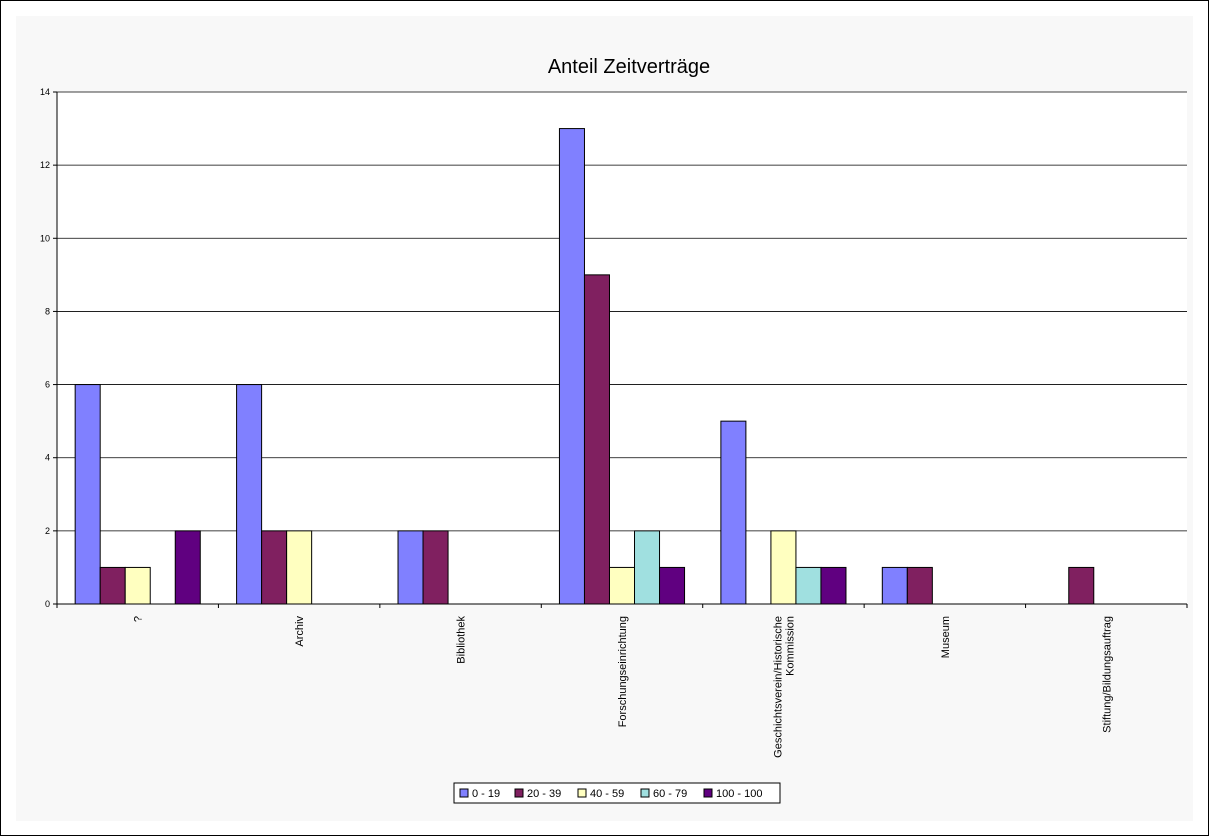 This screenshot has height=836, width=1209. I want to click on x-category-text: Museum, so click(946, 637).